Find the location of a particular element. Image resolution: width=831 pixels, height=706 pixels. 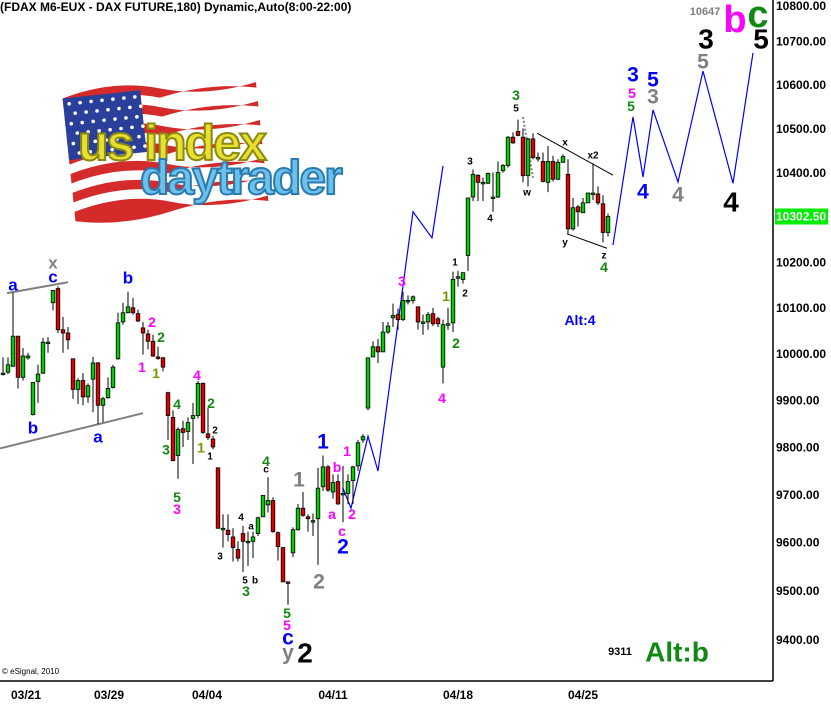

wave-label: b is located at coordinates (337, 467).